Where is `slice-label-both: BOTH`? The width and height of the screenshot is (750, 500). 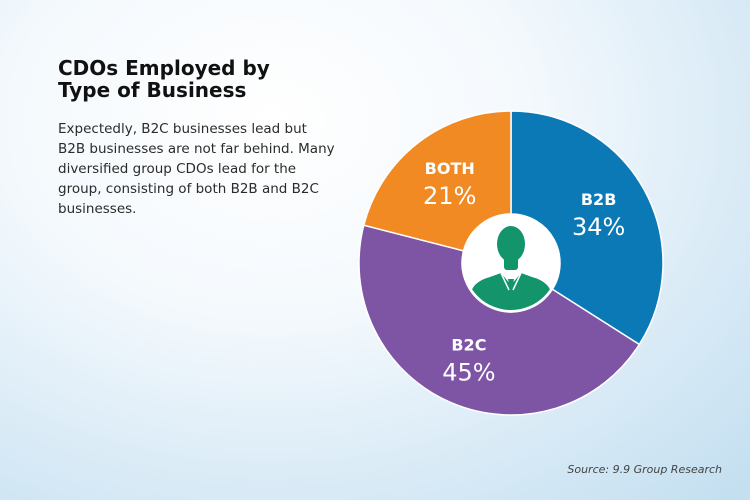 slice-label-both: BOTH is located at coordinates (450, 168).